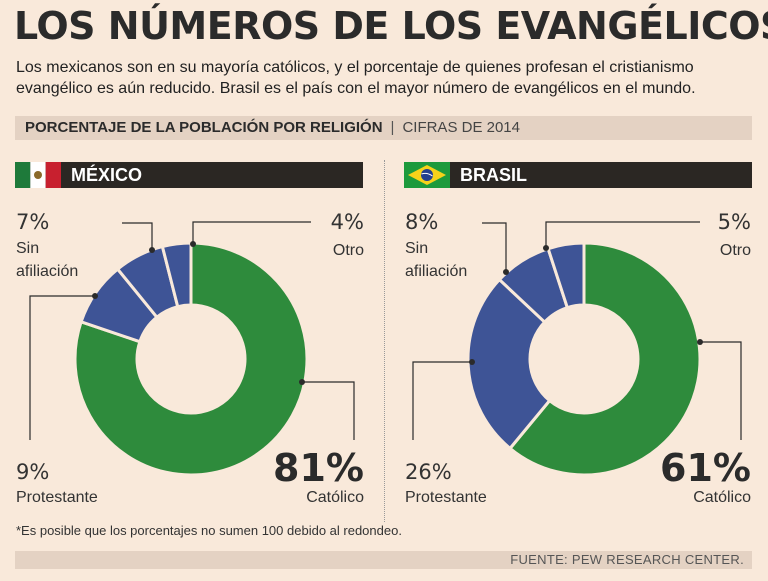 The width and height of the screenshot is (768, 581). What do you see at coordinates (578, 175) in the screenshot?
I see `brasil-header: BRASIL` at bounding box center [578, 175].